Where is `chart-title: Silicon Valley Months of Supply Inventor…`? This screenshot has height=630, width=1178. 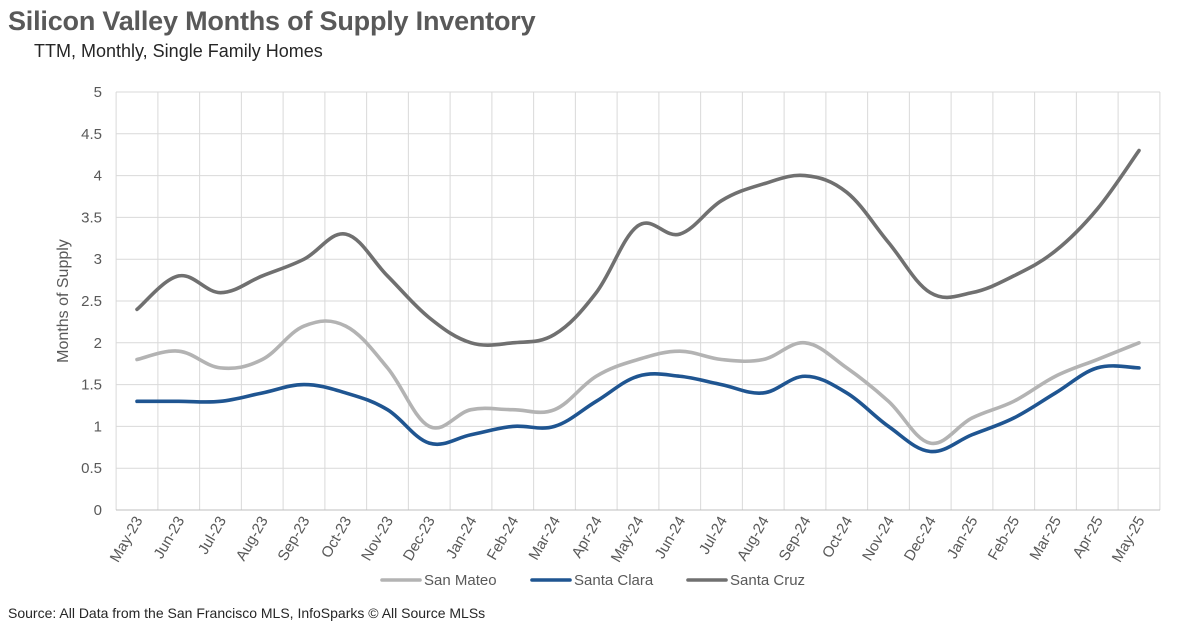
chart-title: Silicon Valley Months of Supply Inventor… is located at coordinates (272, 21).